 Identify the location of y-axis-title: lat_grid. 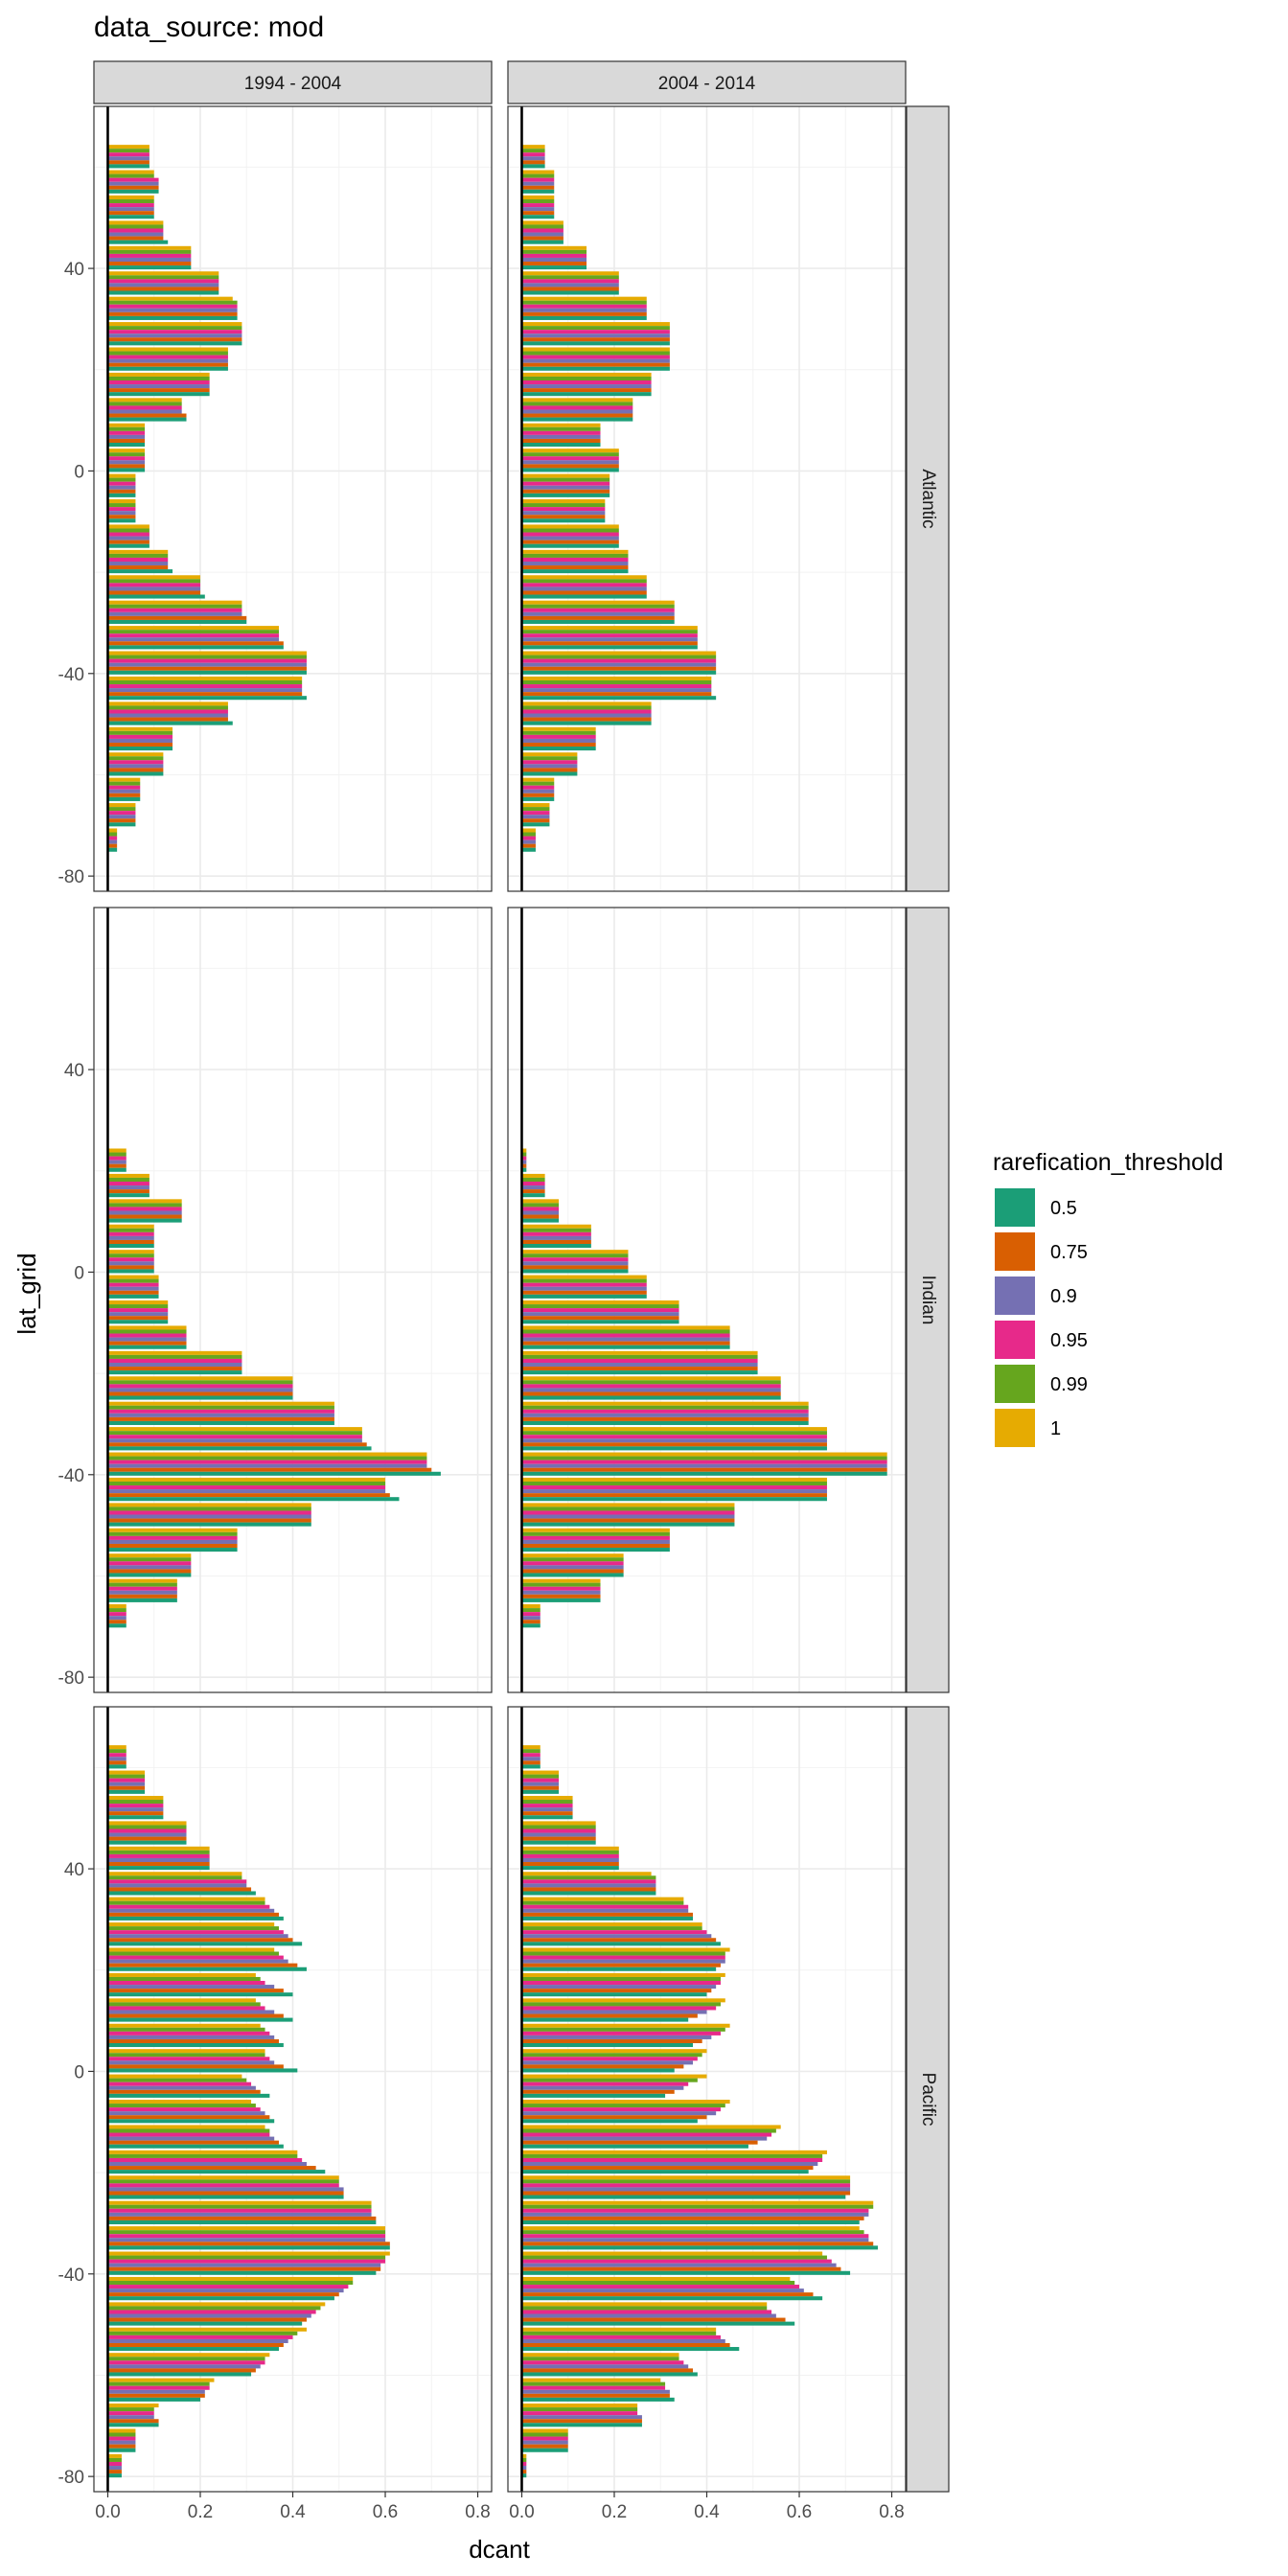
(26, 1293).